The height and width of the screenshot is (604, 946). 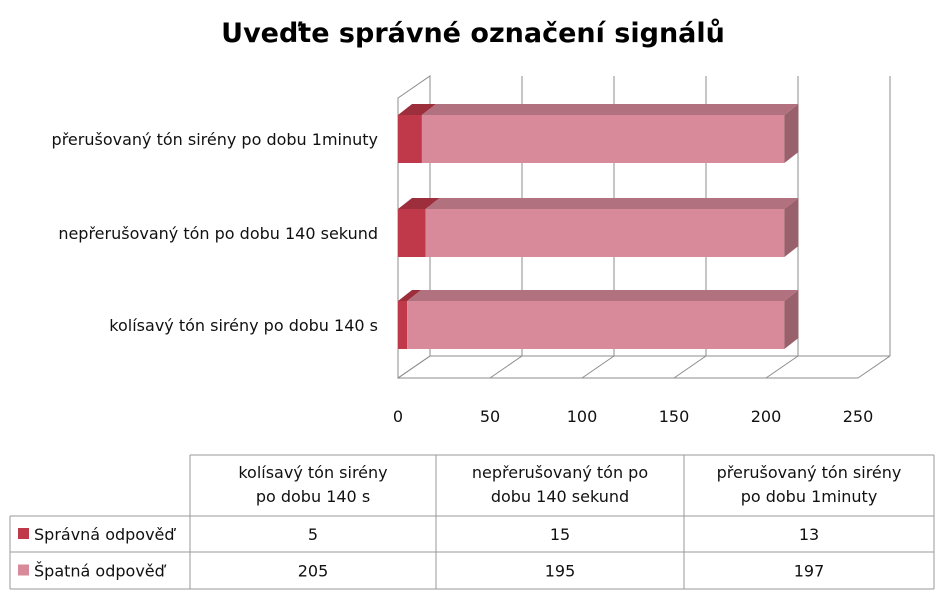 I want to click on series-name: Špatná odpověď, so click(x=100, y=571).